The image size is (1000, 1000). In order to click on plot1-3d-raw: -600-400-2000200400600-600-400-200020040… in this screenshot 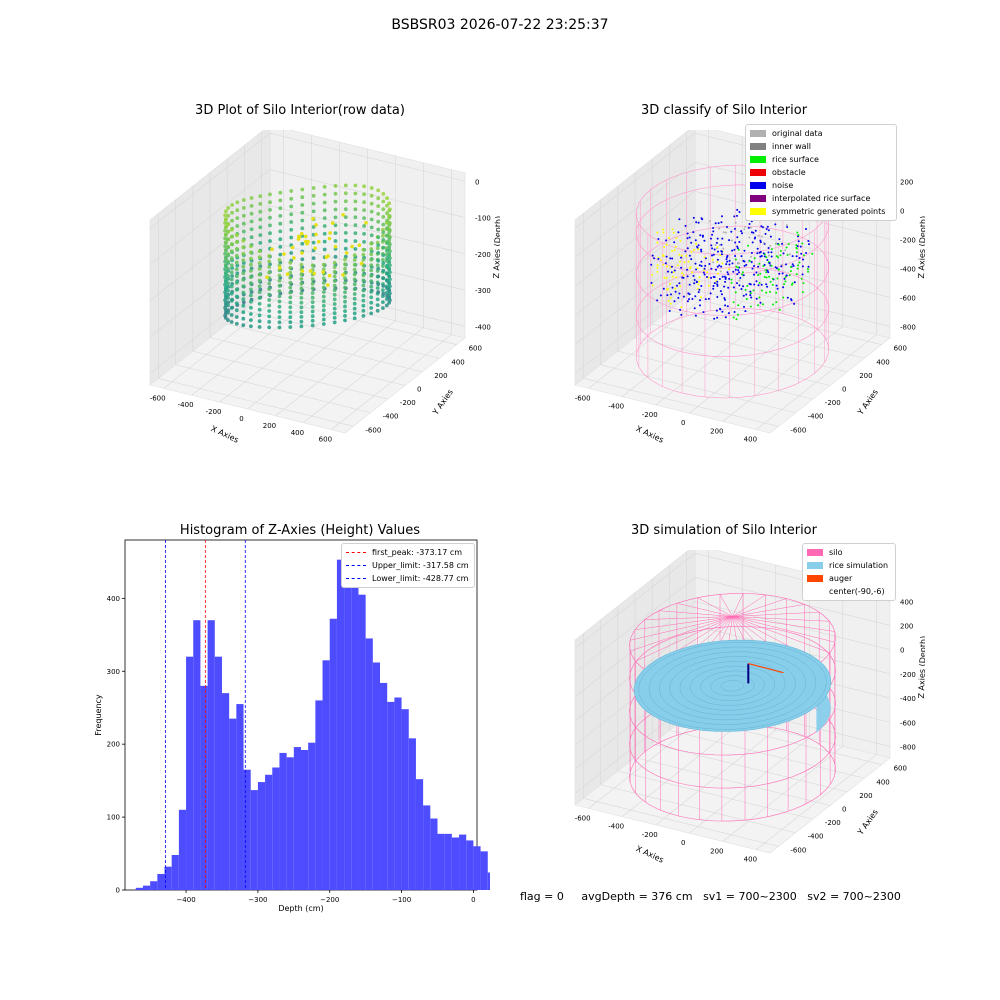, I will do `click(324, 287)`.